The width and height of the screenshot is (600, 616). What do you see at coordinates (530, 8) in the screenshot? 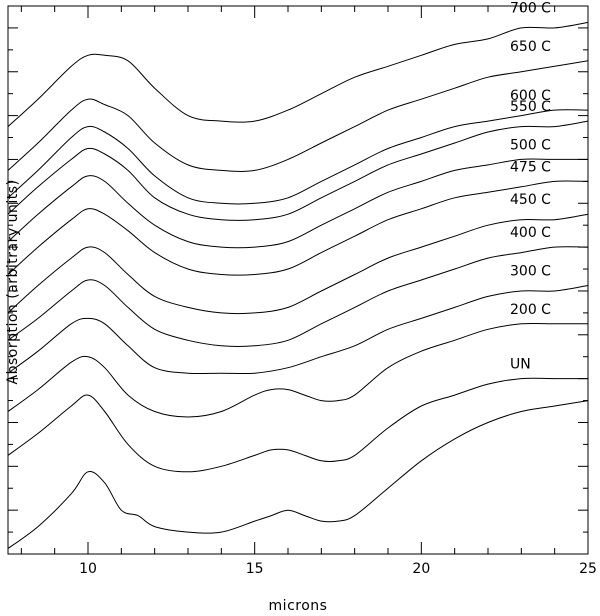
I see `curve-label: 700 C` at bounding box center [530, 8].